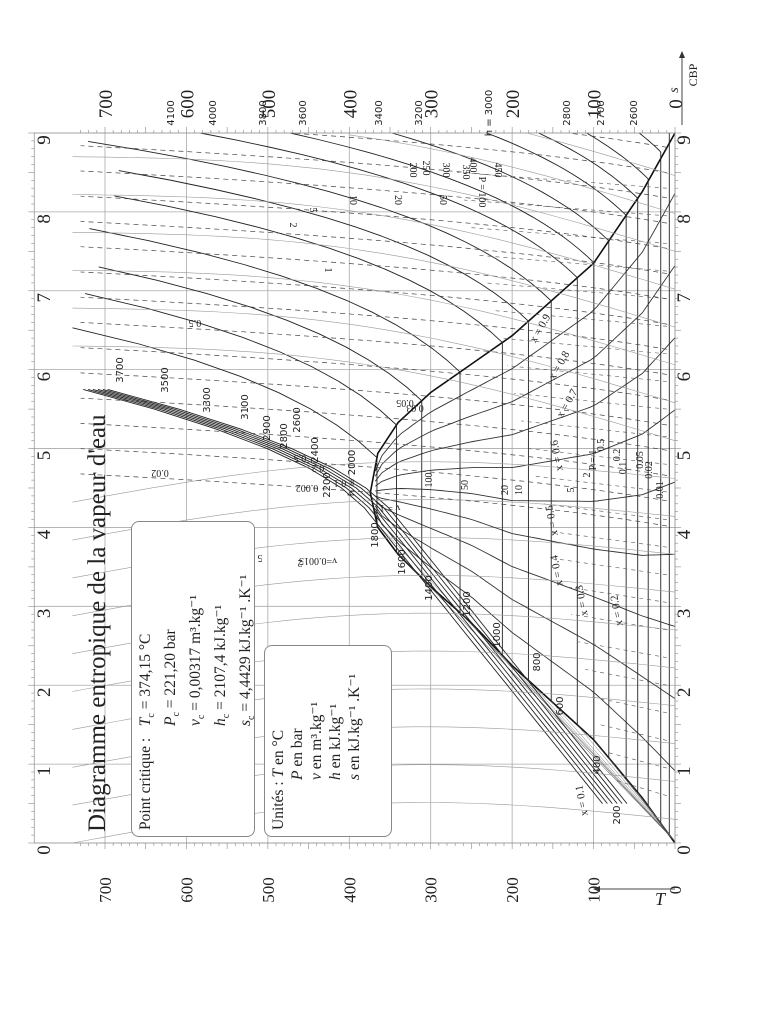 This screenshot has width=768, height=1024. I want to click on critical-point-line-3: hc = 2107,4 kJ.kg⁻¹, so click(223, 702).